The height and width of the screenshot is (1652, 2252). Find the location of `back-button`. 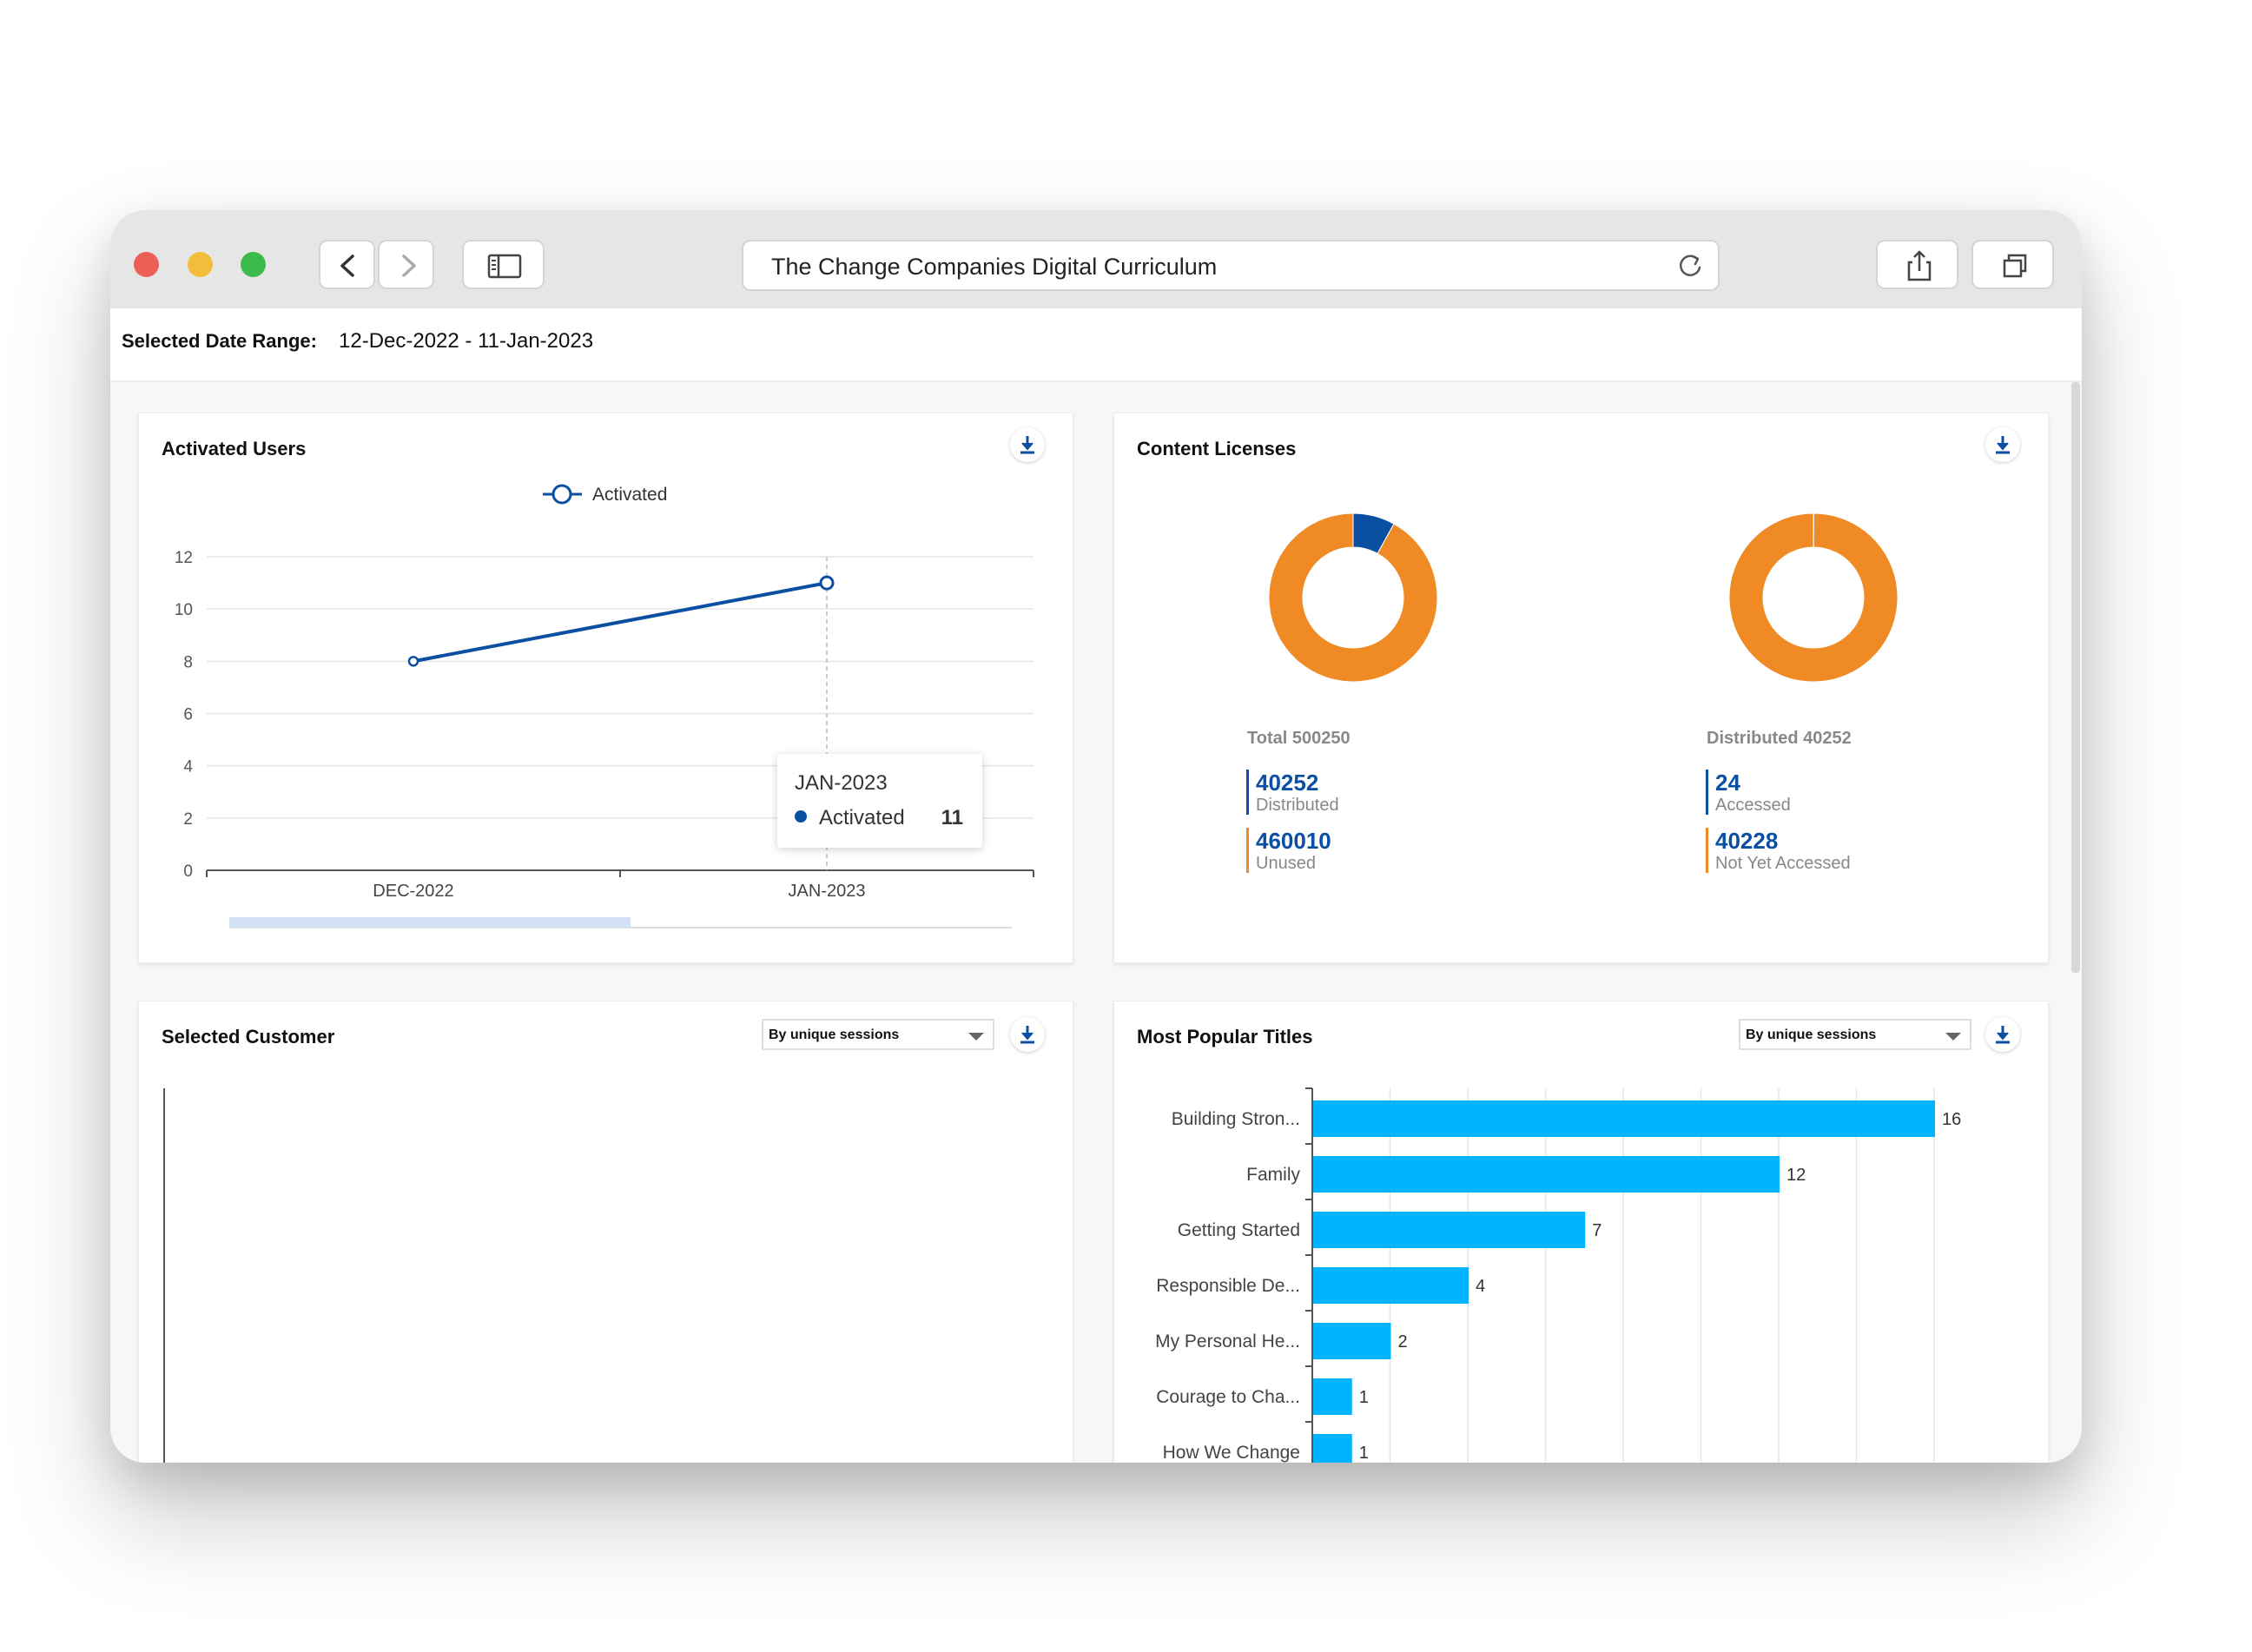

back-button is located at coordinates (347, 264).